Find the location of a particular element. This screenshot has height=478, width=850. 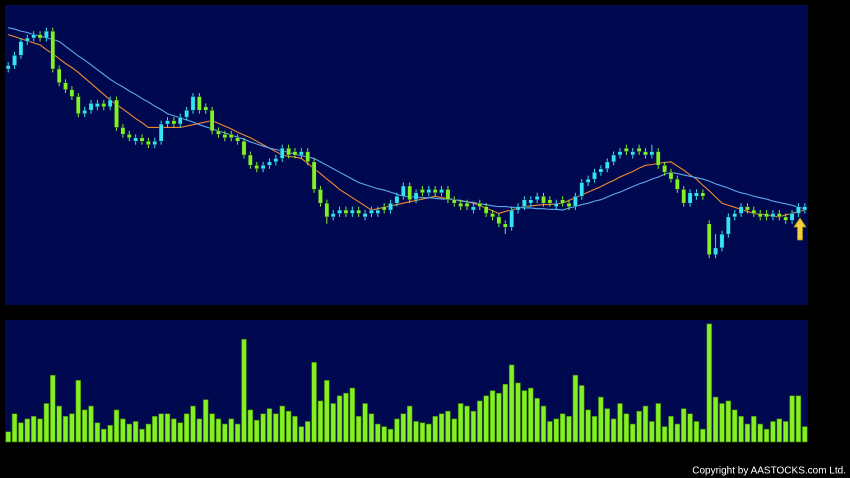

copyright: Copyright by AASTOCKS.com Ltd. is located at coordinates (769, 471).